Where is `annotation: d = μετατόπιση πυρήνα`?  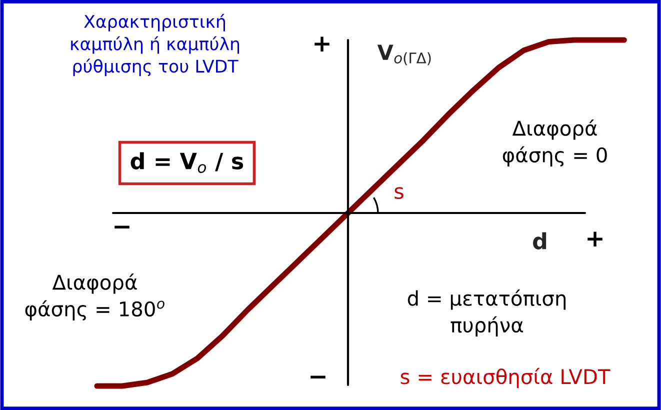
annotation: d = μετατόπιση πυρήνα is located at coordinates (487, 313).